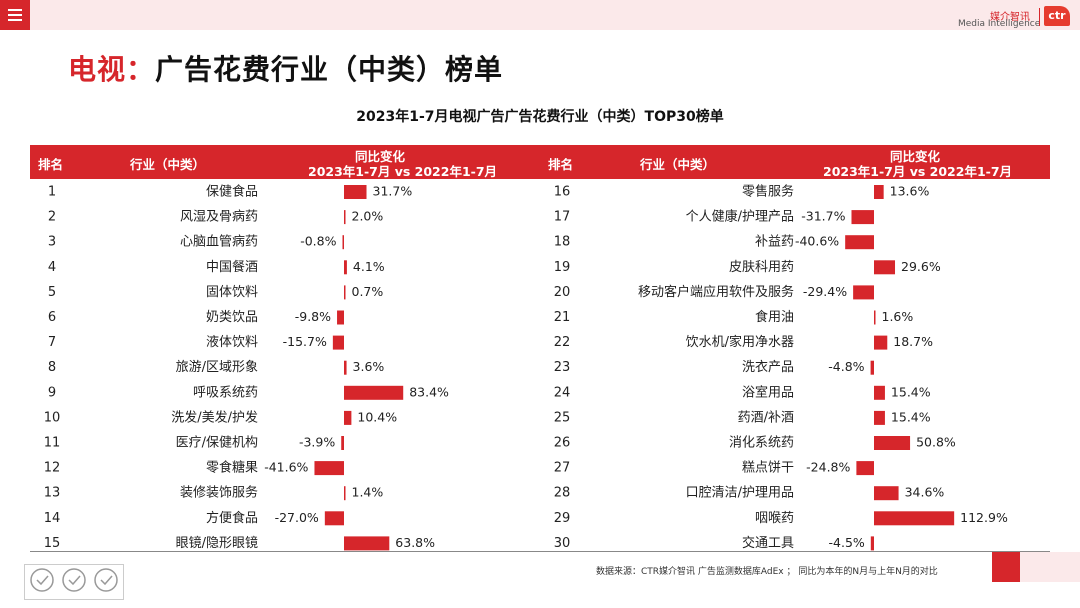 The height and width of the screenshot is (608, 1080). I want to click on change-label: 2.0%, so click(368, 216).